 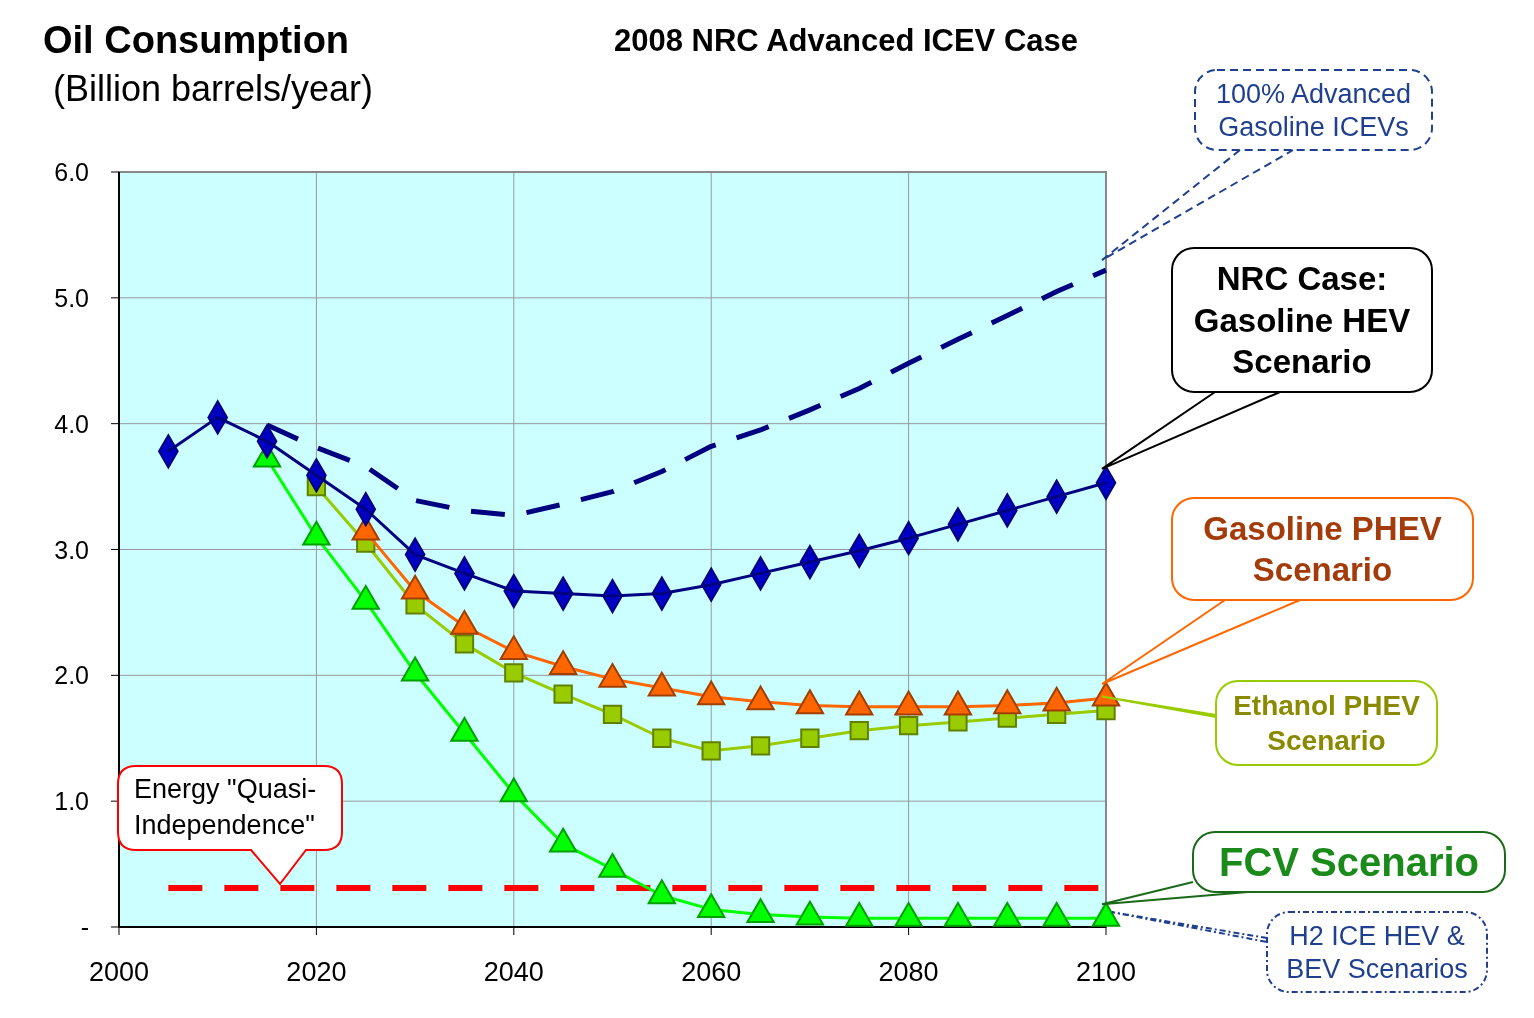 I want to click on x-tick-label: 2060, so click(x=711, y=972).